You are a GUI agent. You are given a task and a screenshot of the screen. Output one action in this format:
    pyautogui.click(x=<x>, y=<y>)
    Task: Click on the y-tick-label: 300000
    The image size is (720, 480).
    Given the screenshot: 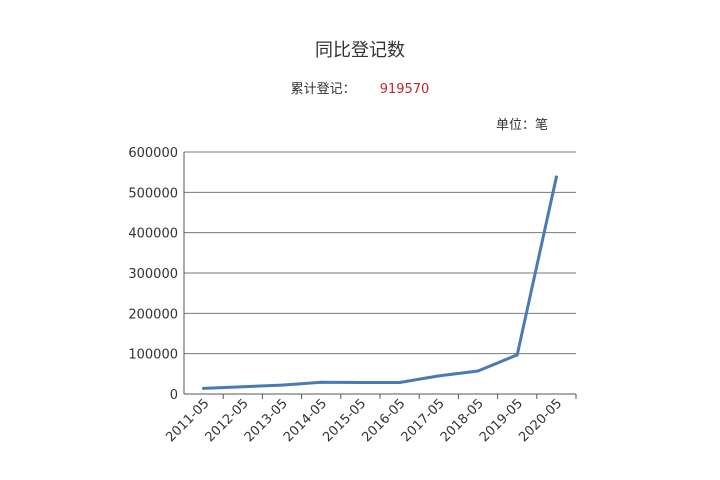 What is the action you would take?
    pyautogui.click(x=153, y=274)
    